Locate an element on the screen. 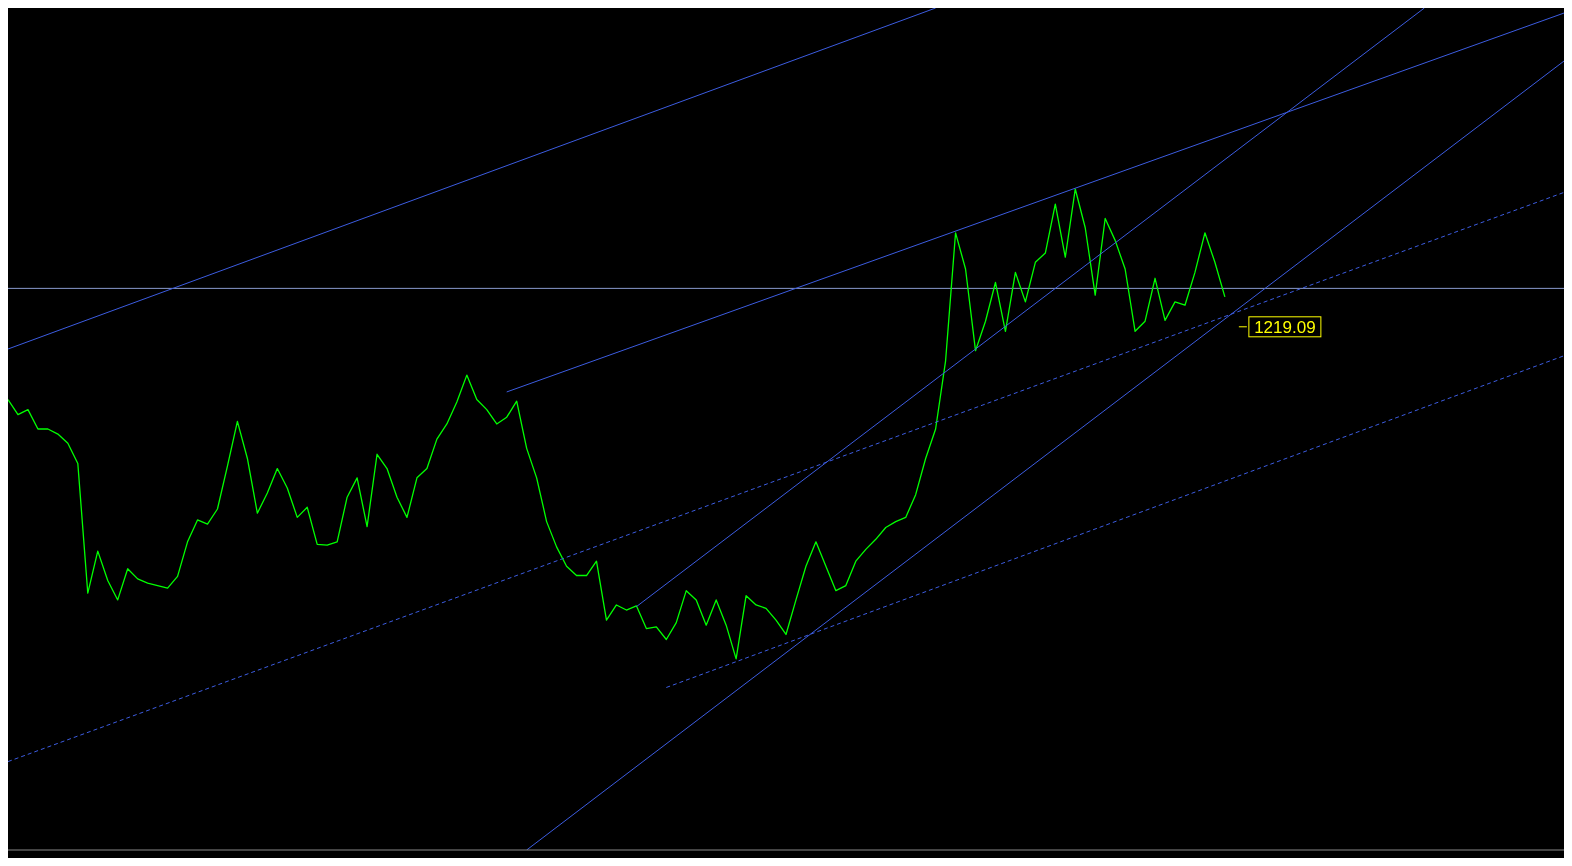 The height and width of the screenshot is (866, 1572). annotation: 1219.09 is located at coordinates (1285, 327).